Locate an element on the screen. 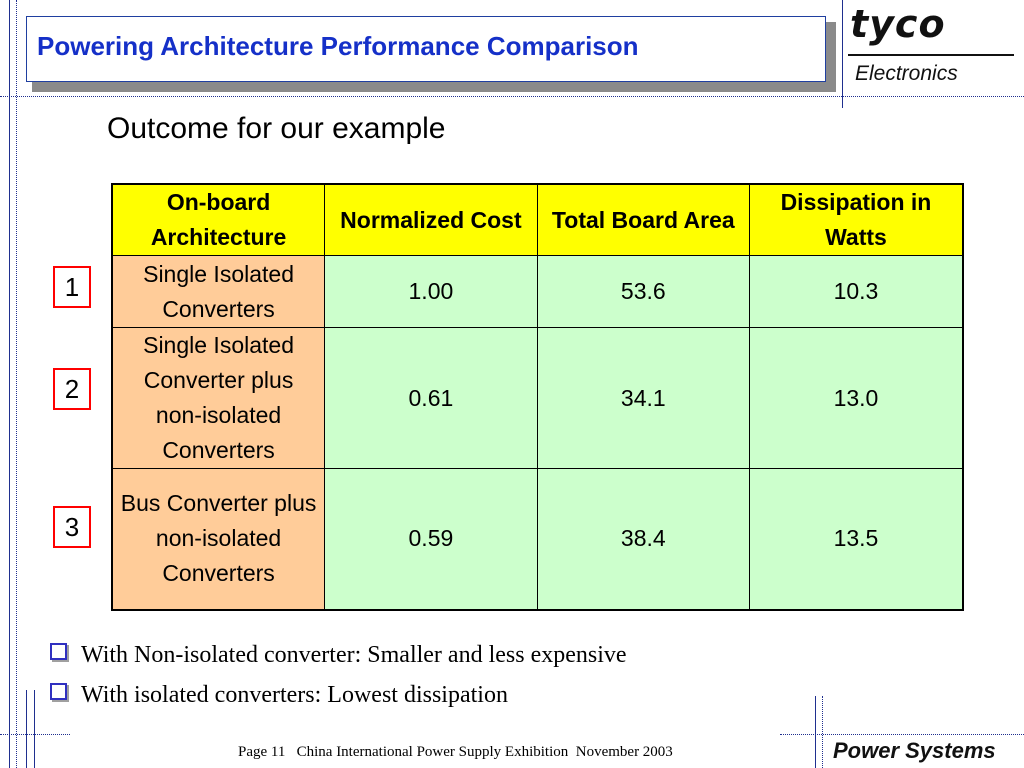 This screenshot has height=768, width=1024. row-number-badge: 1 is located at coordinates (72, 287).